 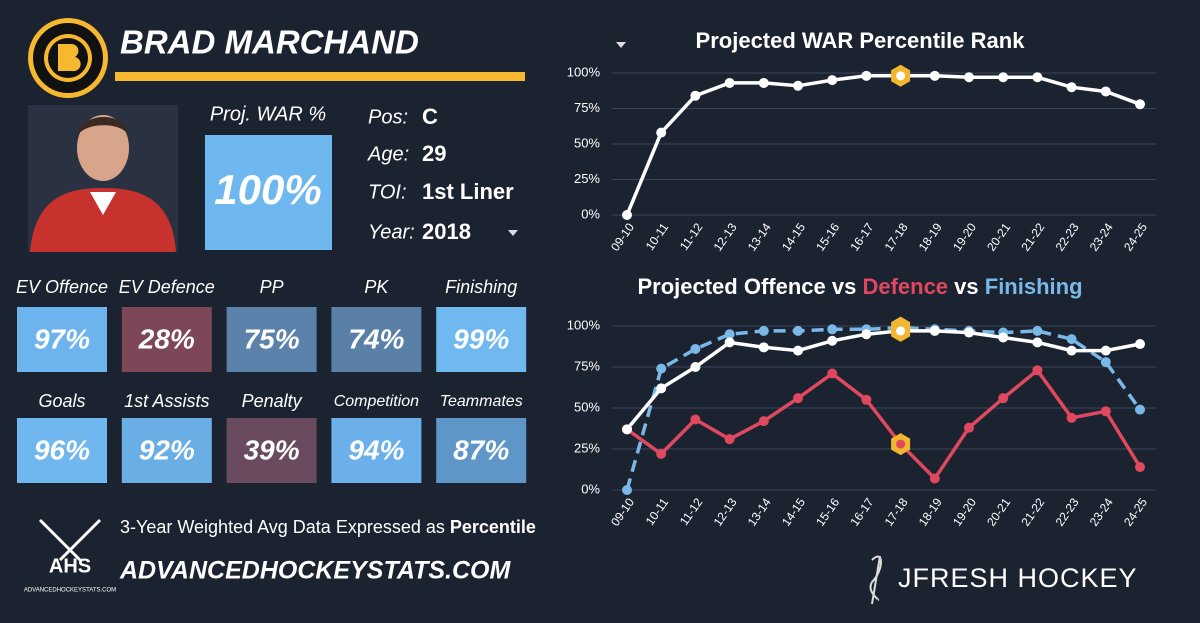 I want to click on tile-label: Competition, so click(x=376, y=401).